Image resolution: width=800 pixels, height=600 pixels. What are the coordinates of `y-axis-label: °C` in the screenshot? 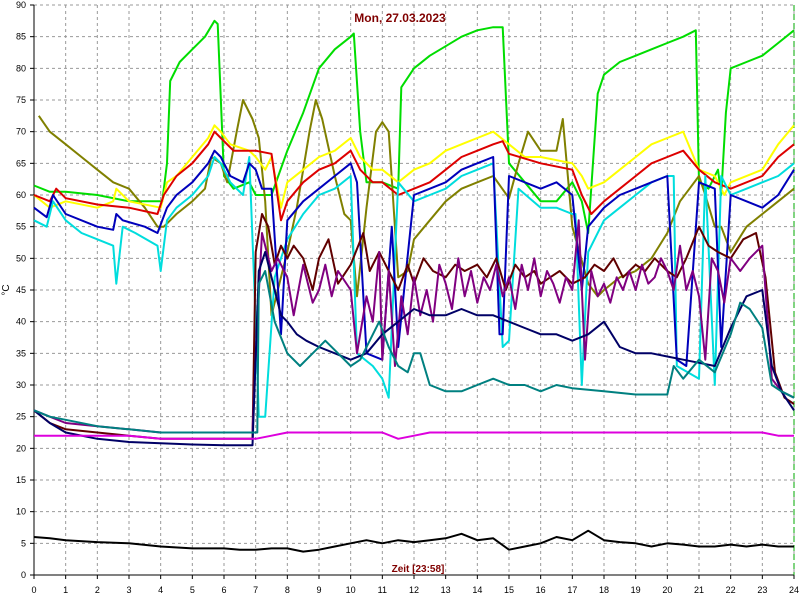 It's located at (6, 289).